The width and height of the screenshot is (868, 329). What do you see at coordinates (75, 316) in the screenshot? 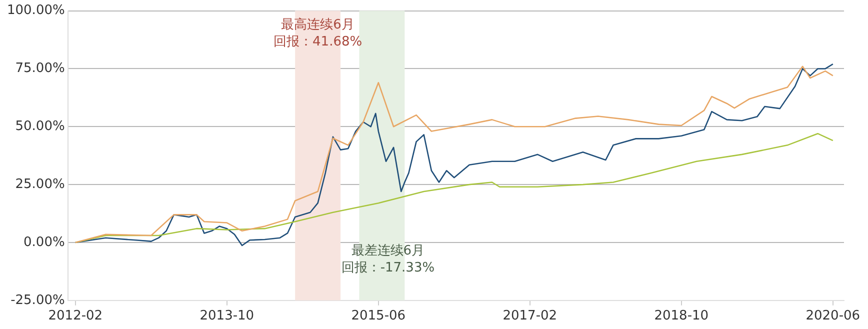
I see `x-tick-label: 2012-02` at bounding box center [75, 316].